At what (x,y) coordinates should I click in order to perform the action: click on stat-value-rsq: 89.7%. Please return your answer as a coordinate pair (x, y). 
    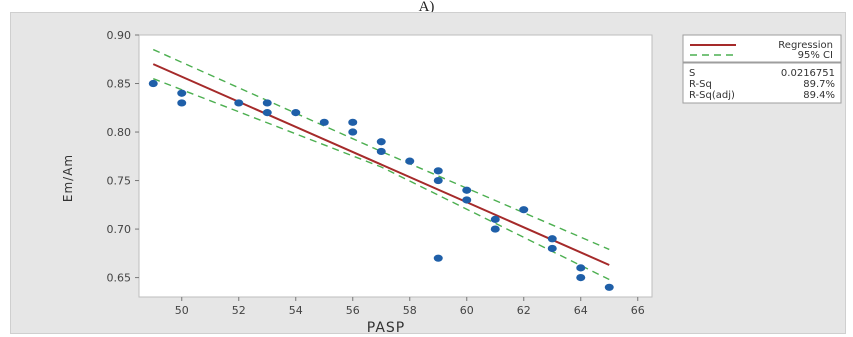
    Looking at the image, I should click on (819, 84).